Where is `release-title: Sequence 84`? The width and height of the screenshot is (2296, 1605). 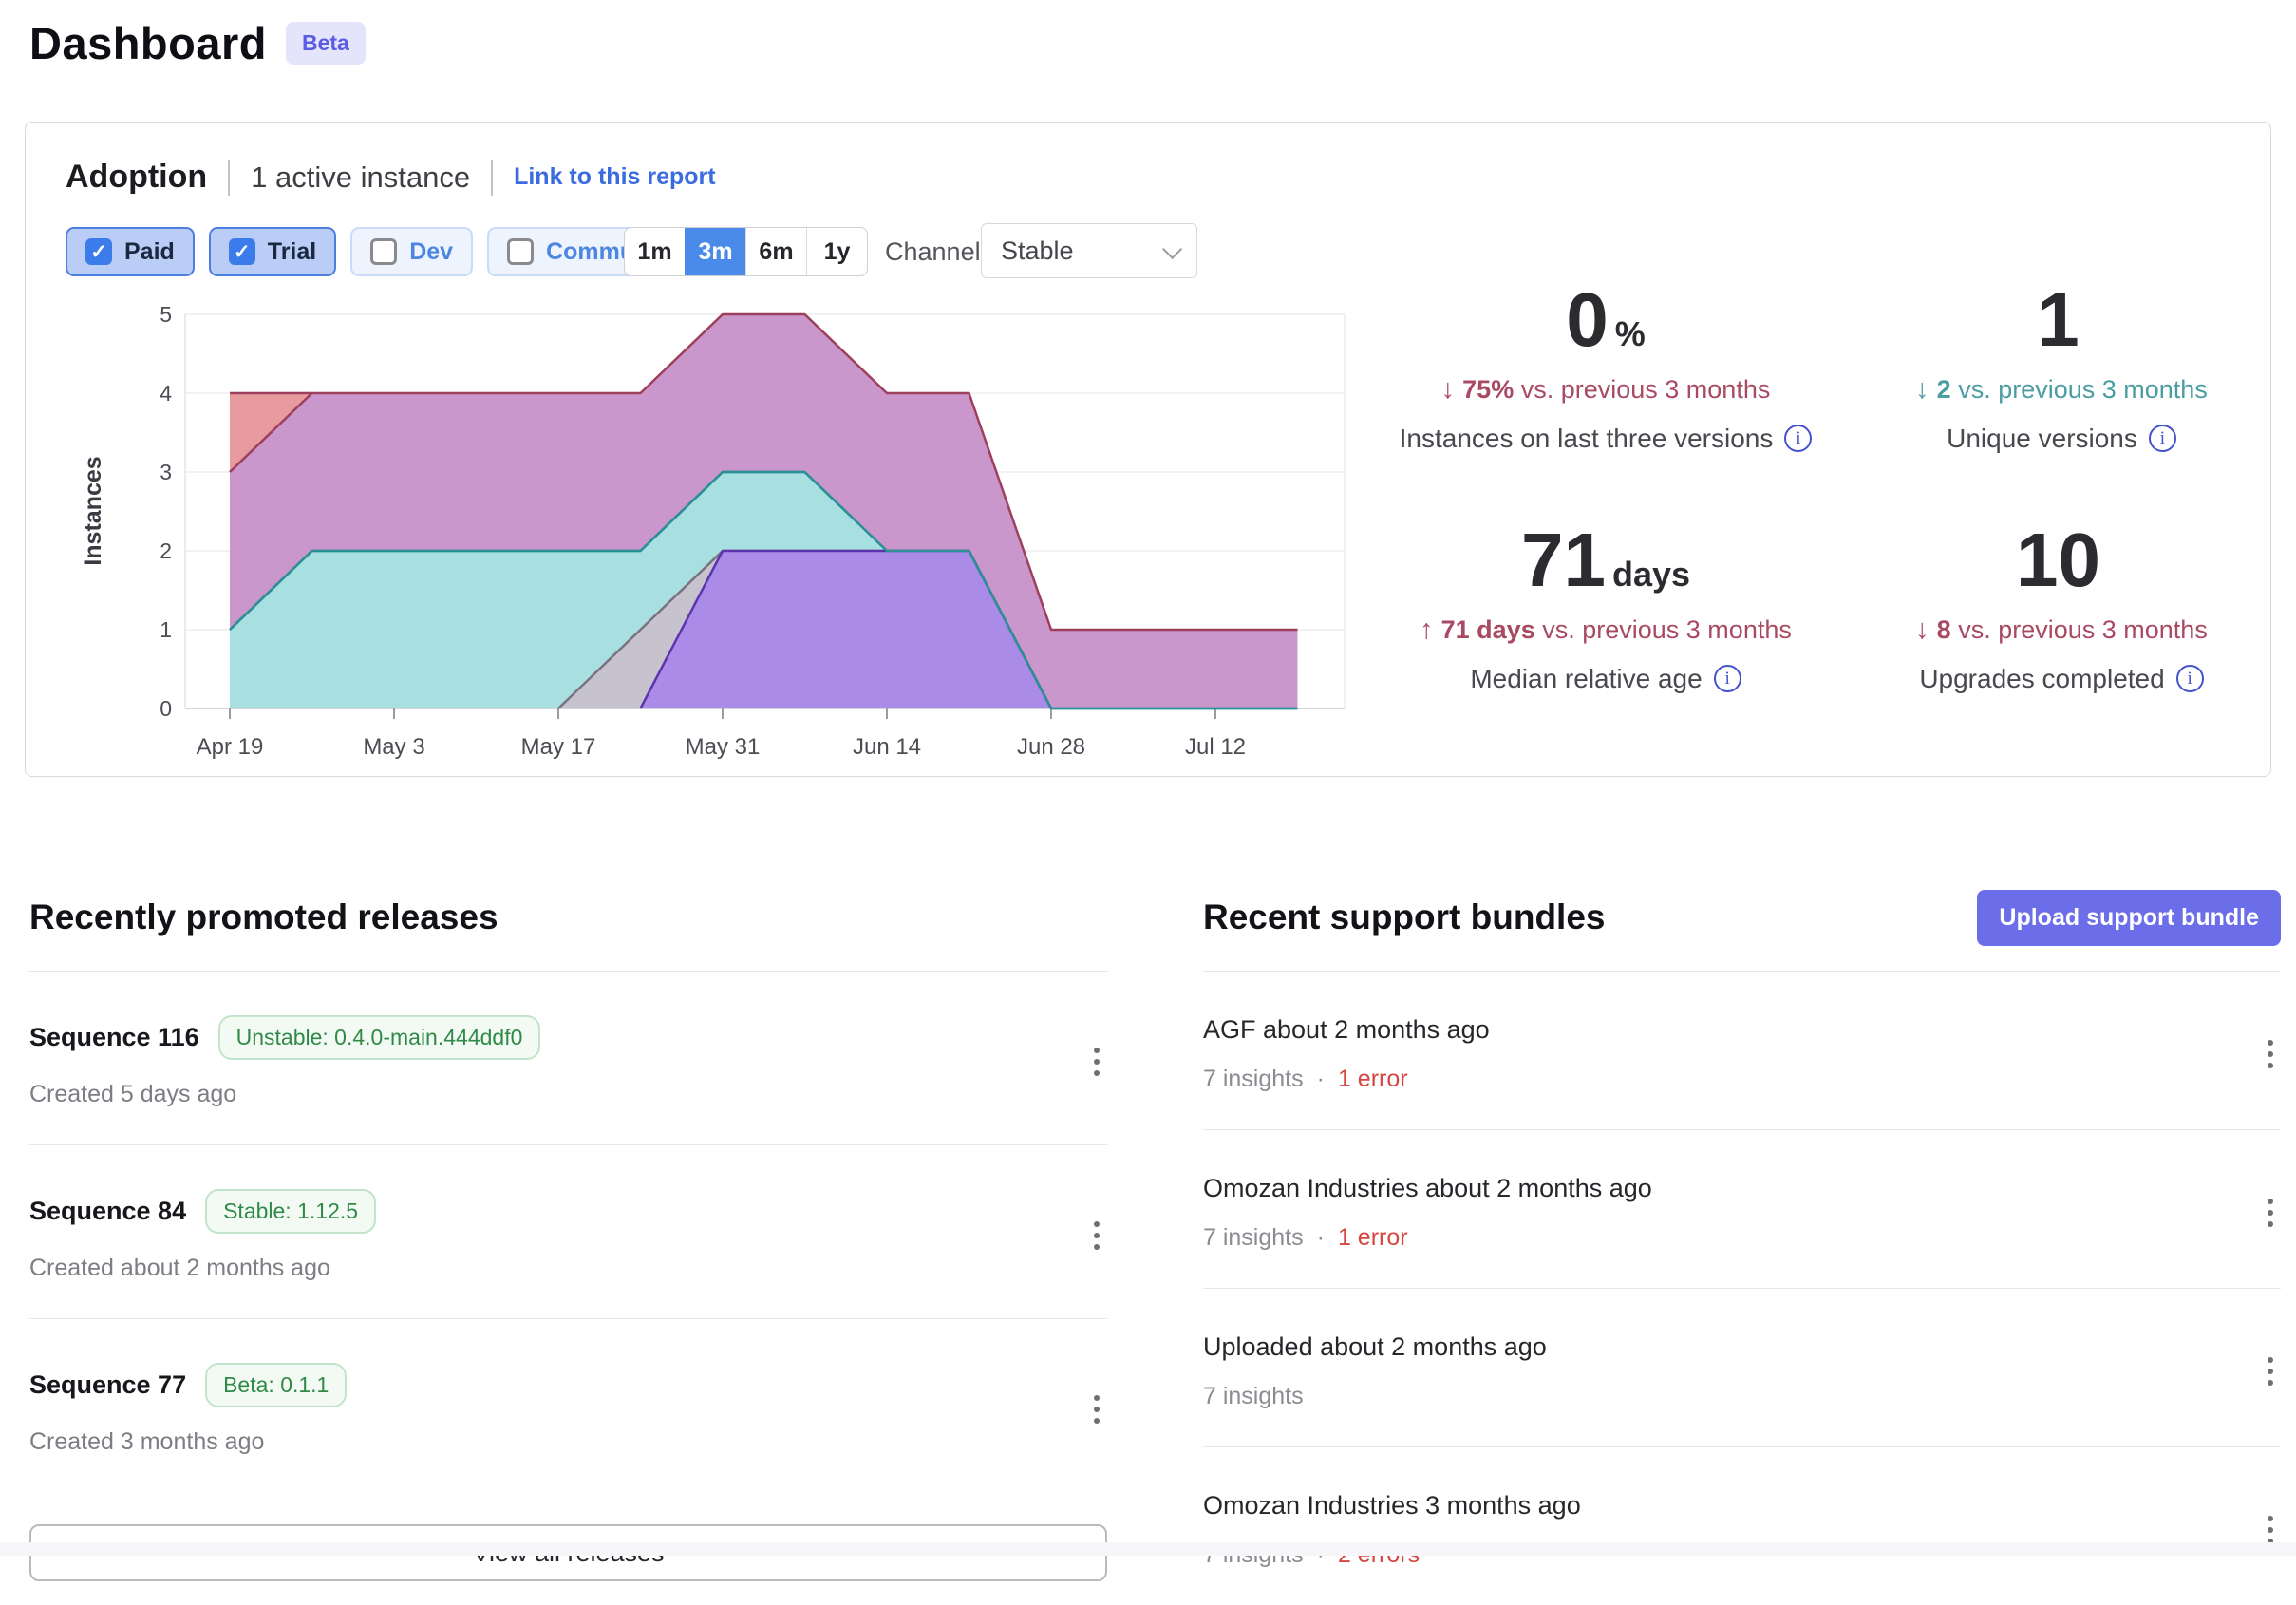
release-title: Sequence 84 is located at coordinates (108, 1211).